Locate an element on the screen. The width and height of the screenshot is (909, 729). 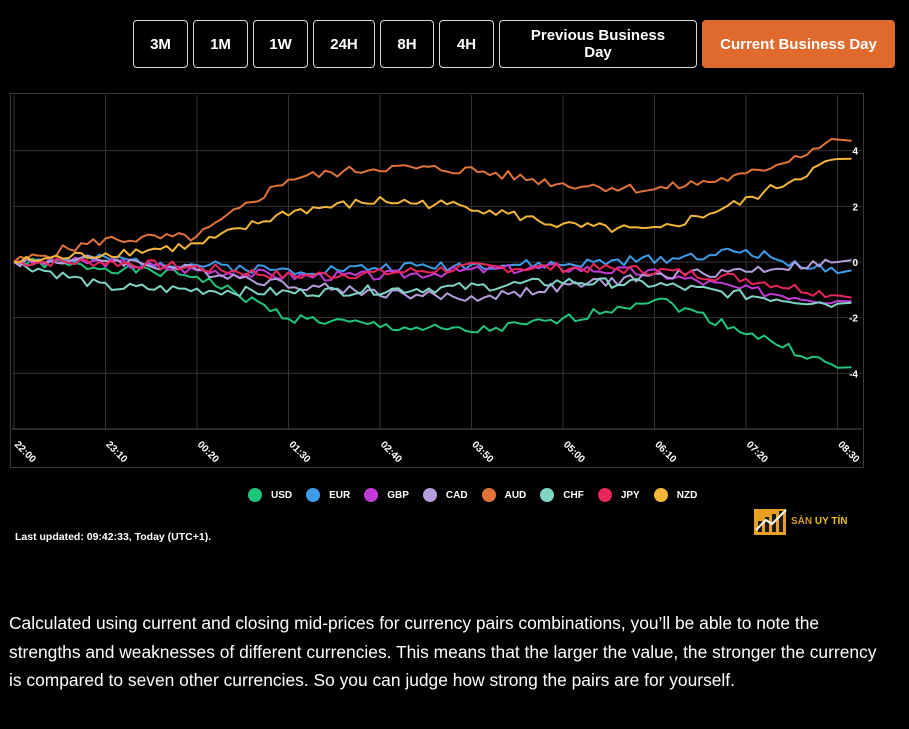
legend-item-nzd: NZD is located at coordinates (675, 495).